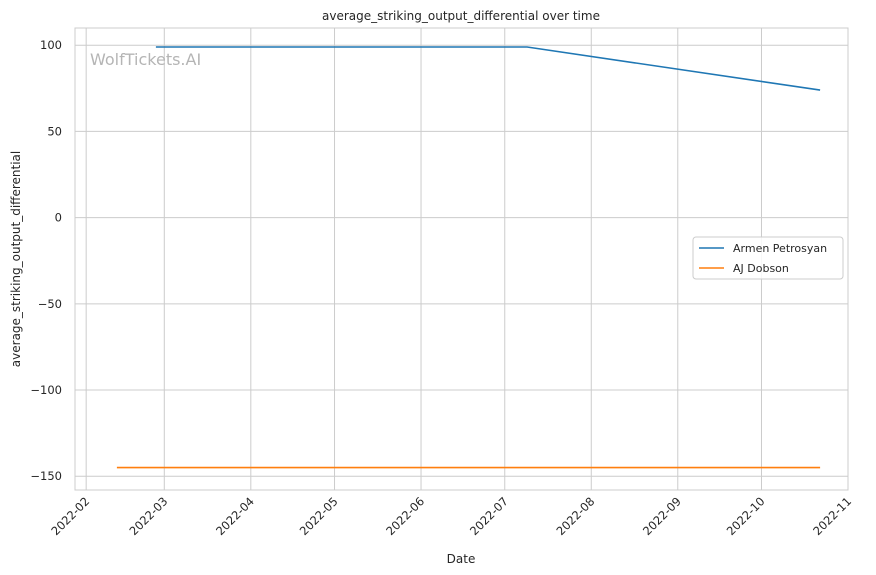 The width and height of the screenshot is (876, 575). What do you see at coordinates (16, 259) in the screenshot?
I see `y-axis-label: average_striking_output_differential` at bounding box center [16, 259].